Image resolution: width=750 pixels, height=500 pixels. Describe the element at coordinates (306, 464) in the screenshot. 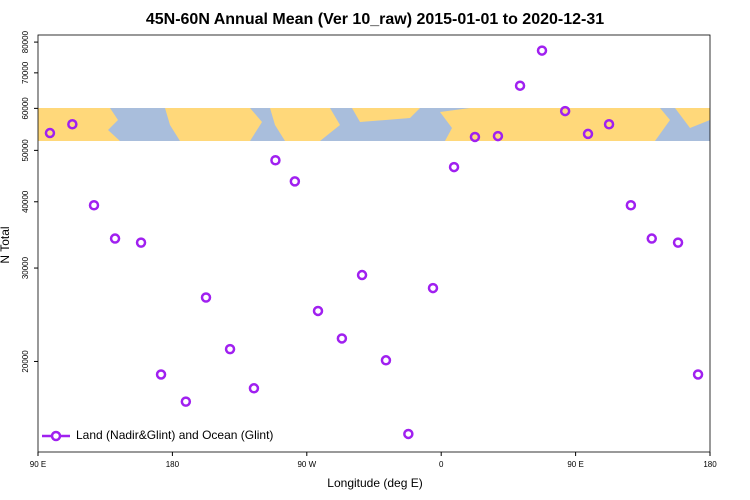

I see `x-tick-label: 90 W` at that location.